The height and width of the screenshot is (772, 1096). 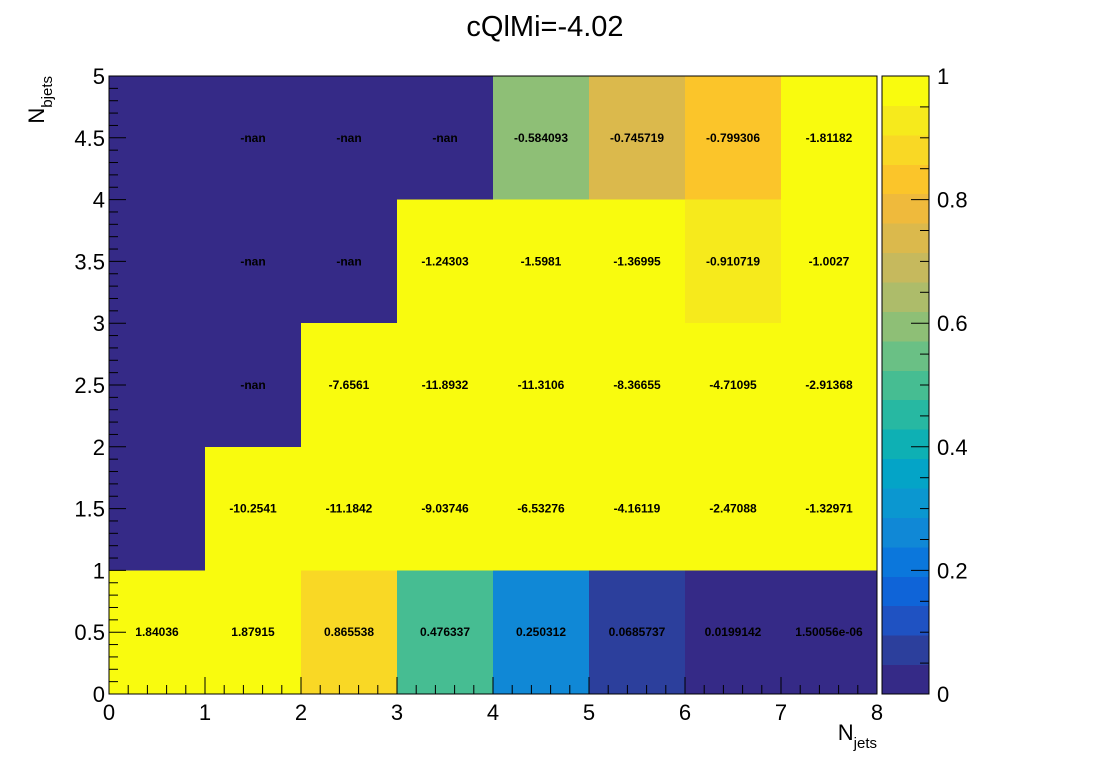 I want to click on x-tick-label: 5, so click(x=589, y=712).